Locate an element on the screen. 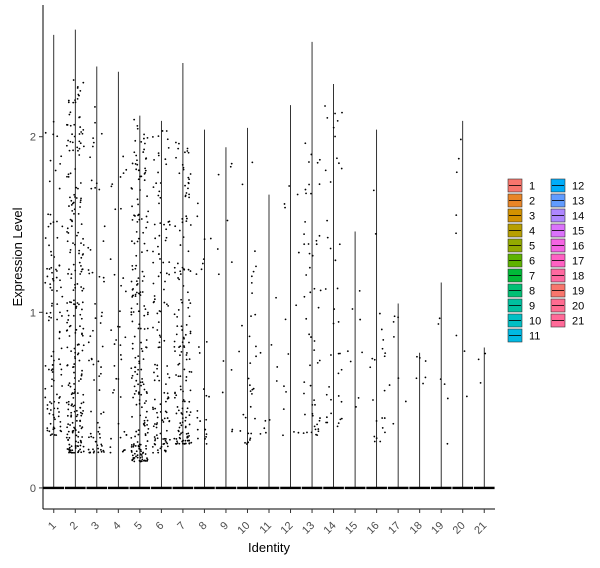  y-axis-title: Expression Level is located at coordinates (17, 256).